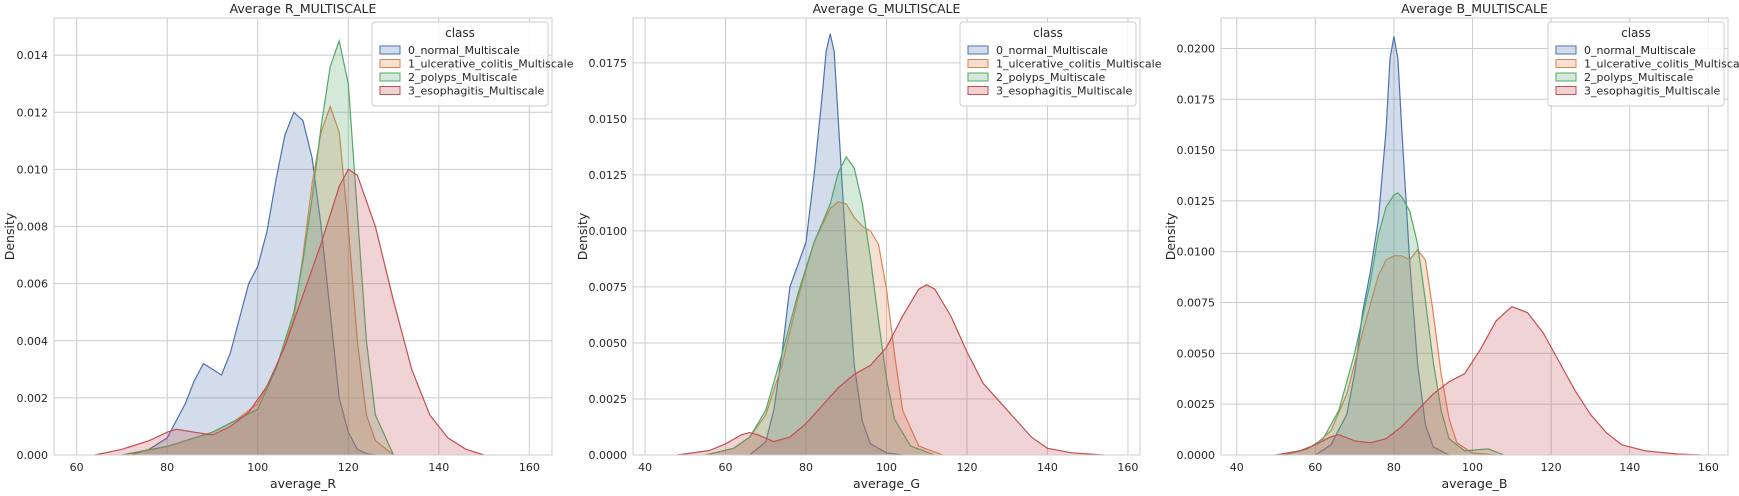 This screenshot has height=496, width=1739. What do you see at coordinates (1196, 48) in the screenshot?
I see `y-tick-label: 0.0200` at bounding box center [1196, 48].